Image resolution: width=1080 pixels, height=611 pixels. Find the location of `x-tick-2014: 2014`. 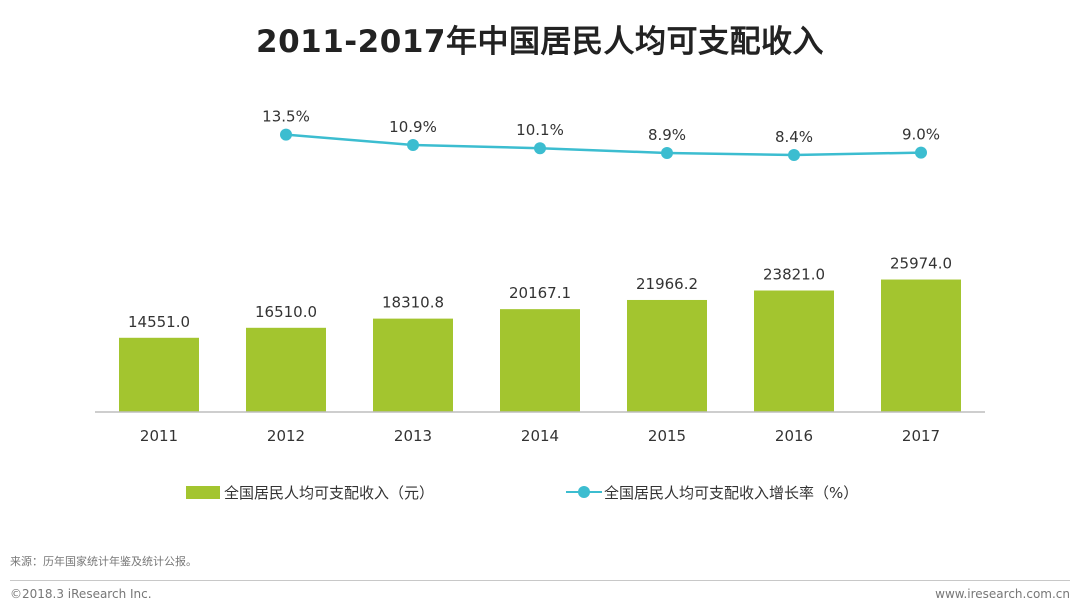

x-tick-2014: 2014 is located at coordinates (540, 436).